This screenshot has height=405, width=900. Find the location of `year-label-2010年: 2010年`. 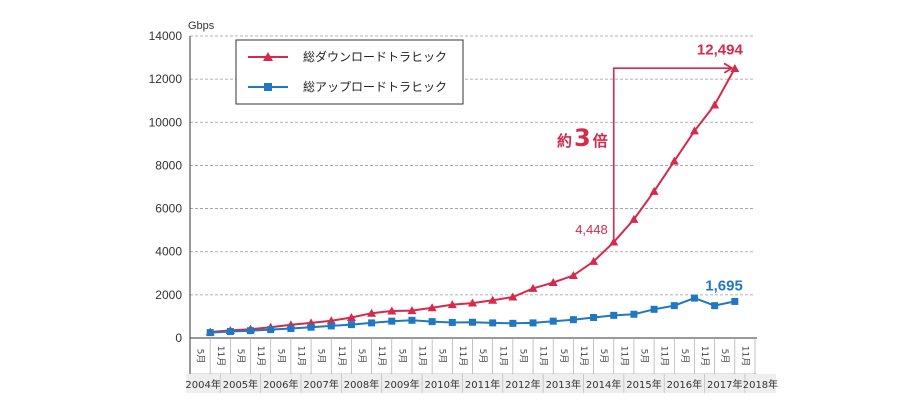

year-label-2010年: 2010年 is located at coordinates (442, 384).